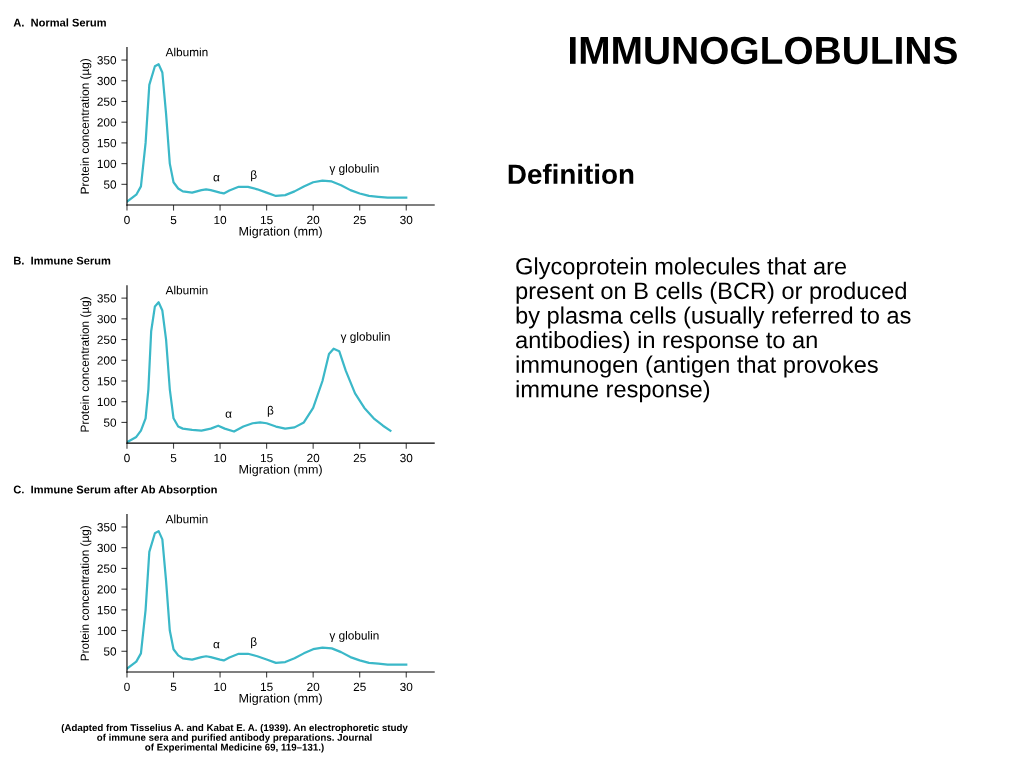  Describe the element at coordinates (763, 50) in the screenshot. I see `text: IMMUNOGLOBULINS` at that location.